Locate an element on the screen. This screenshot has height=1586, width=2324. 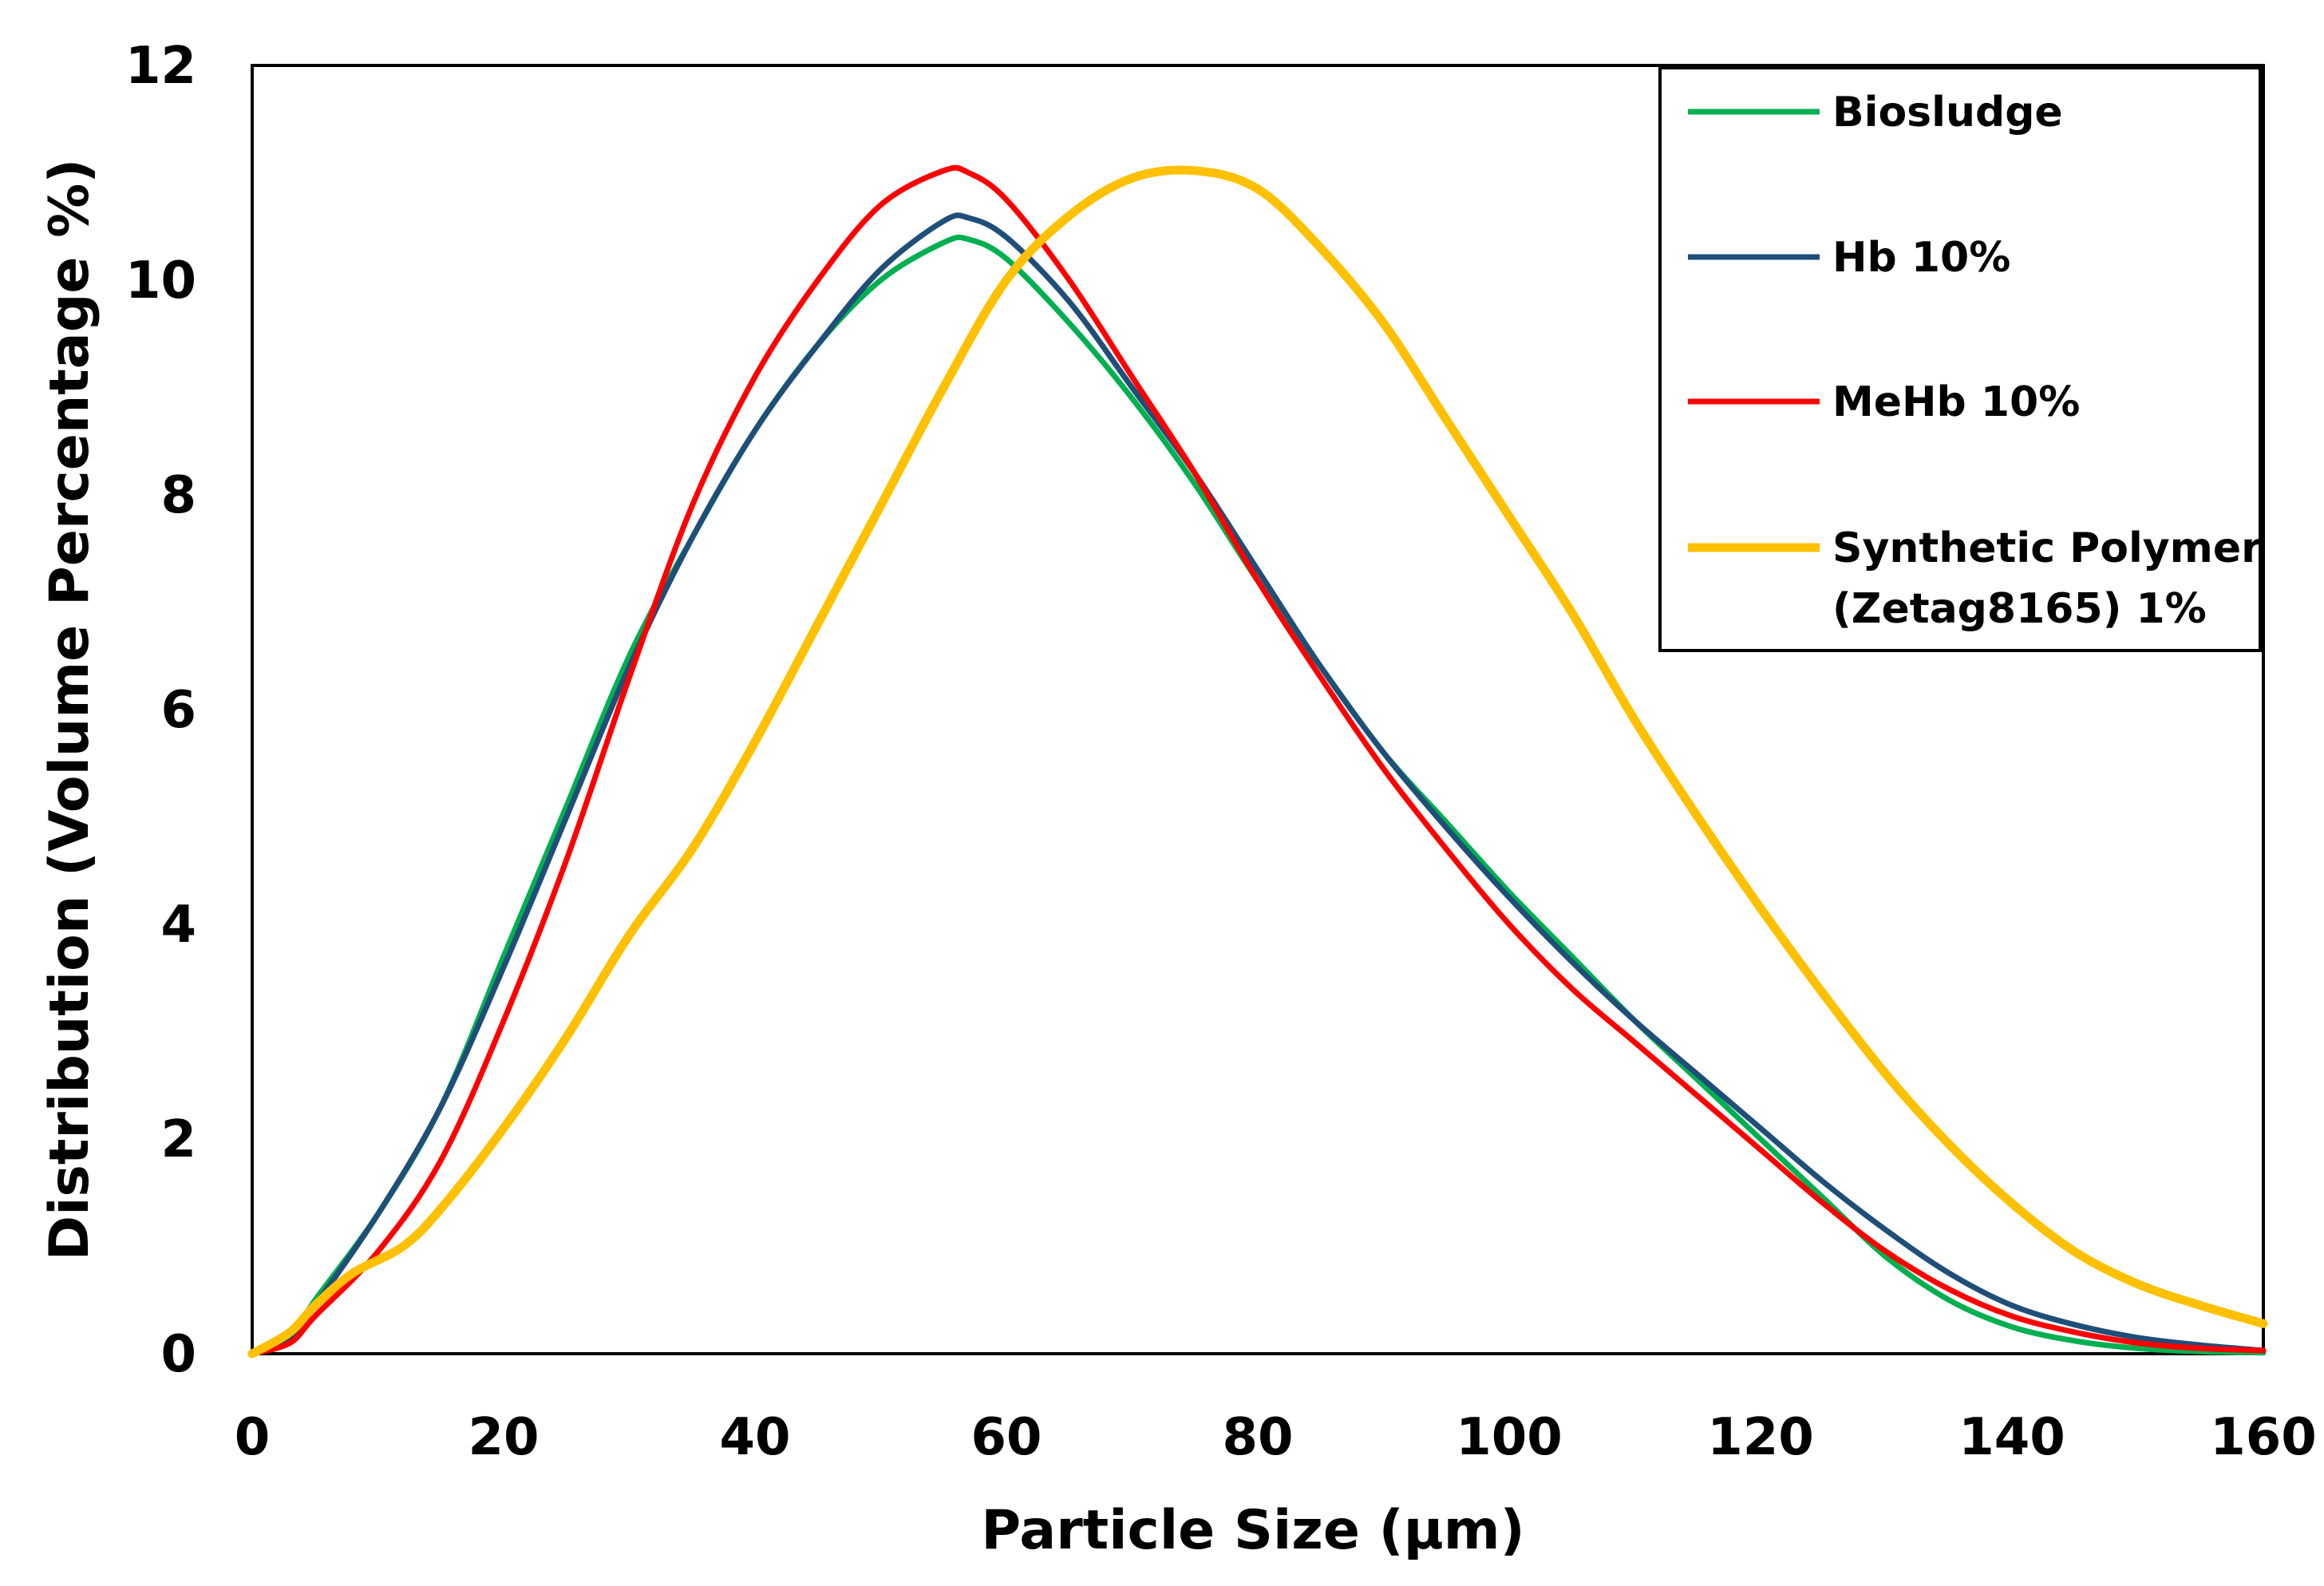
legend-label: Hb 10% is located at coordinates (1921, 258).